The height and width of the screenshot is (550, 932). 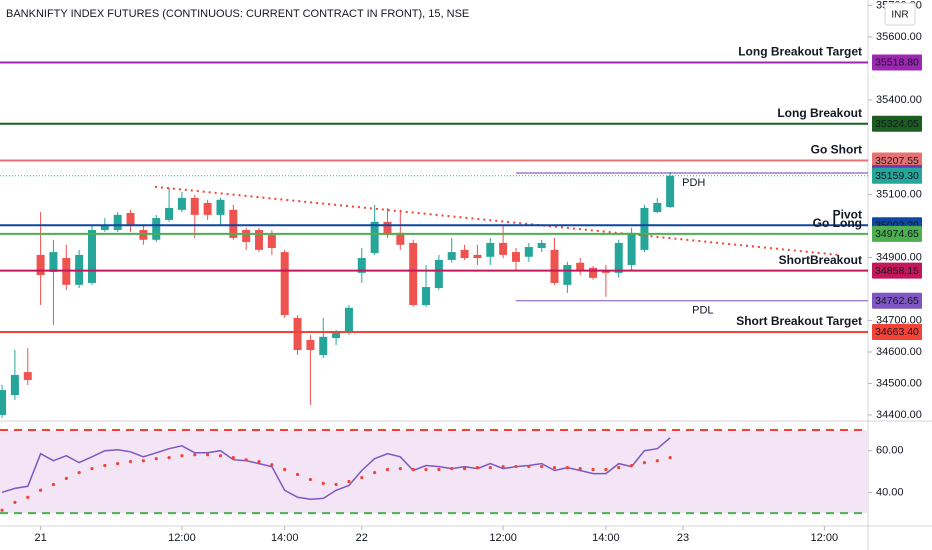 I want to click on trendline, so click(x=496, y=220).